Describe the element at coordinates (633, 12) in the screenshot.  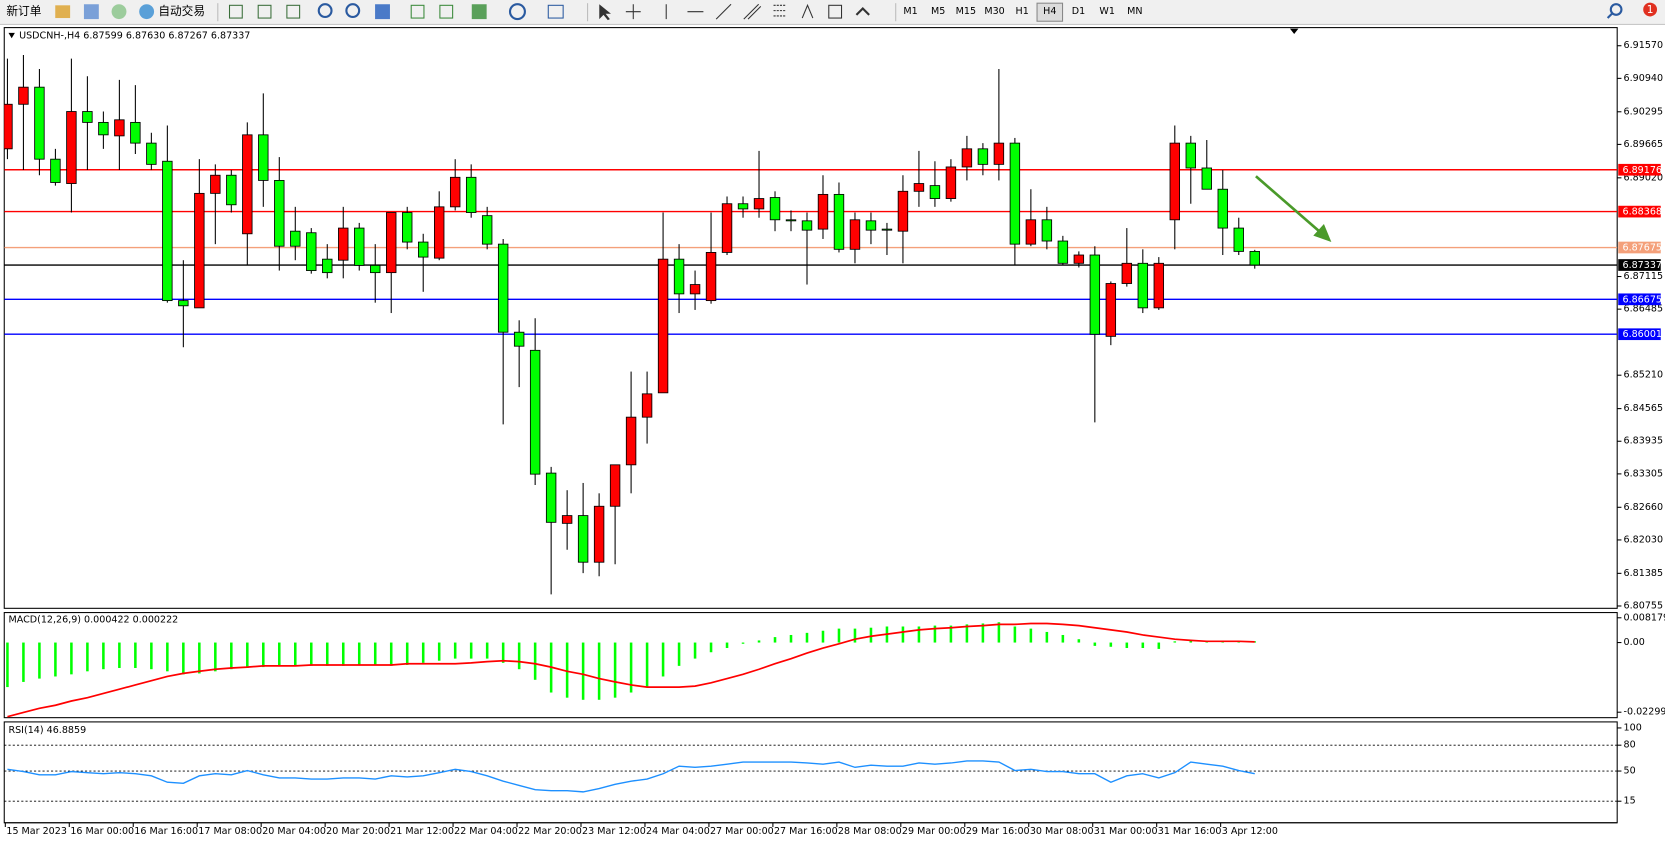
I see `crosshair-tool` at that location.